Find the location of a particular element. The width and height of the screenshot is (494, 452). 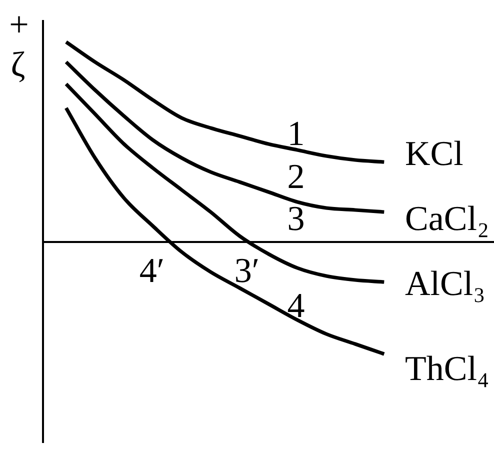

series-label: CaCl₂ is located at coordinates (447, 218).